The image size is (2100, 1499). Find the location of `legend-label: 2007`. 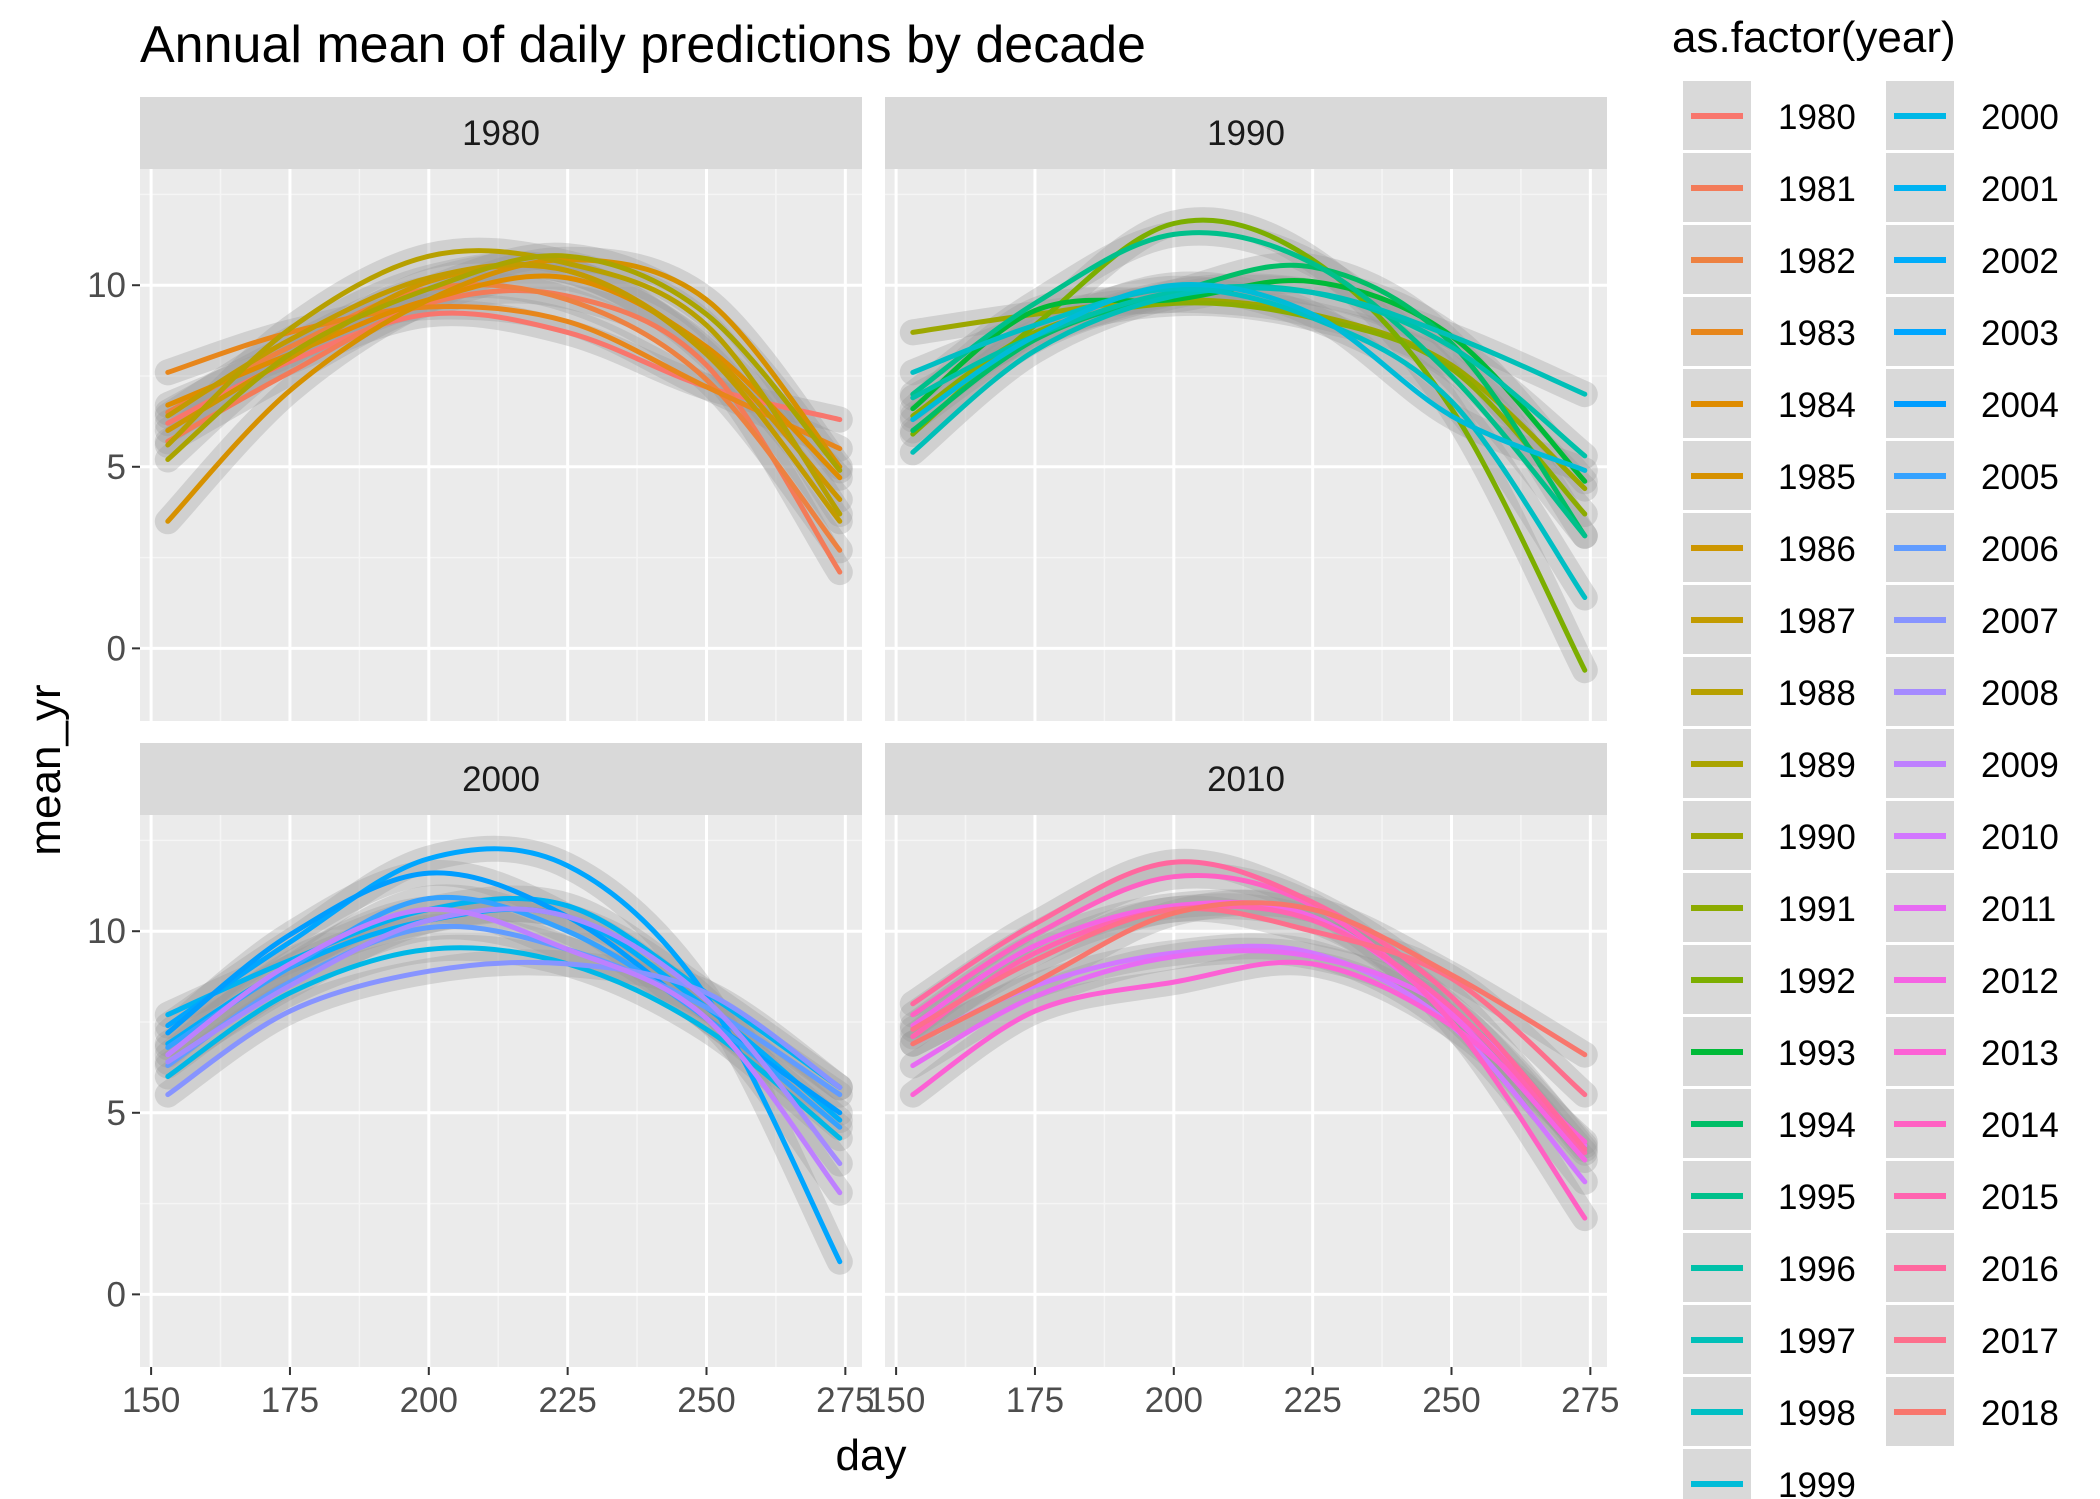

legend-label: 2007 is located at coordinates (2020, 621).